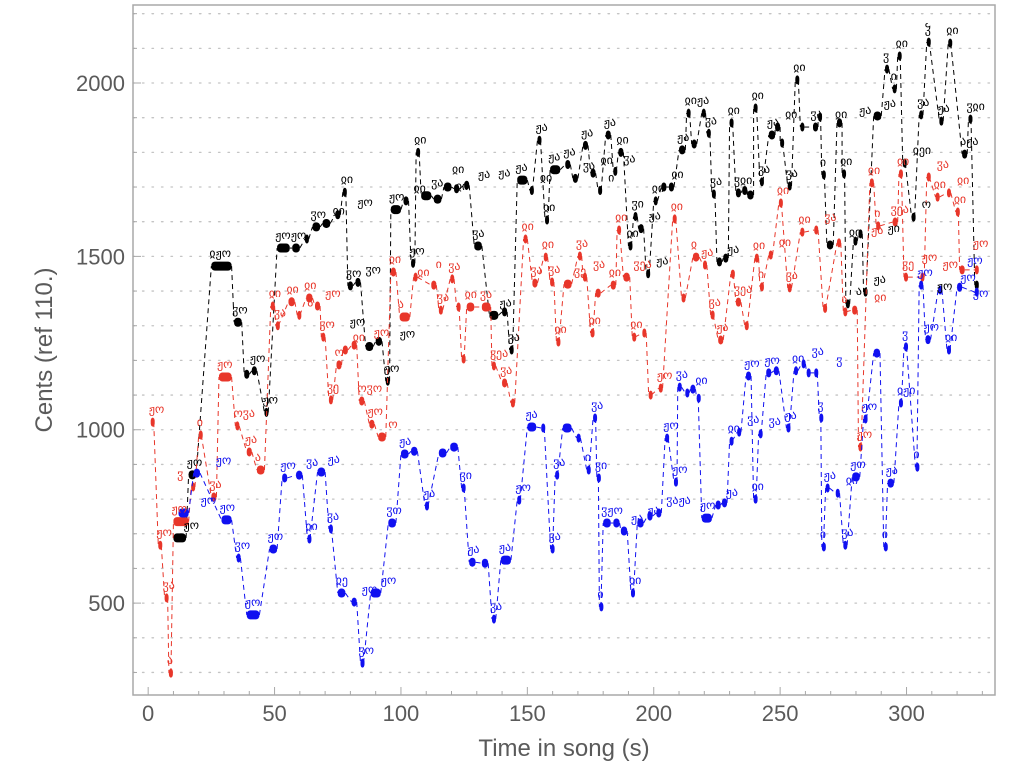 The height and width of the screenshot is (768, 1024). I want to click on note-label: ო, so click(338, 352).